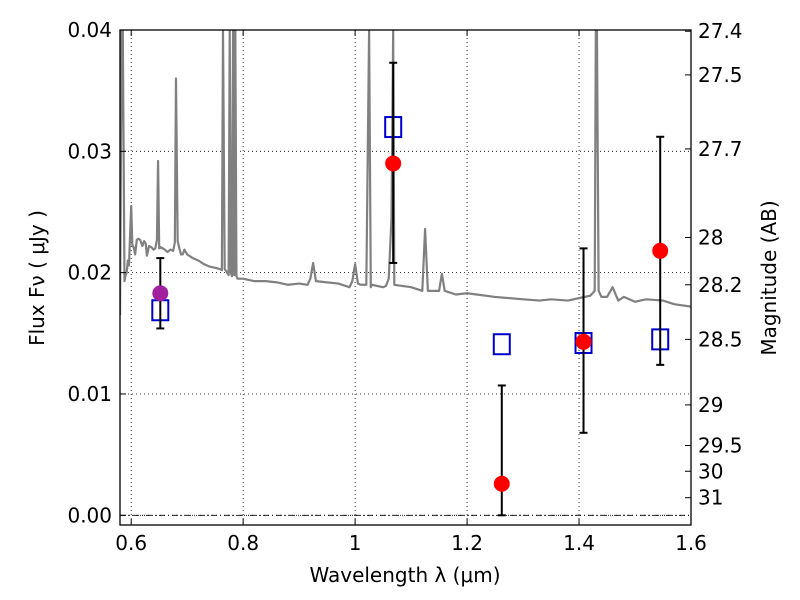 The image size is (800, 600). Describe the element at coordinates (467, 543) in the screenshot. I see `x-tick-label: 1.2` at that location.